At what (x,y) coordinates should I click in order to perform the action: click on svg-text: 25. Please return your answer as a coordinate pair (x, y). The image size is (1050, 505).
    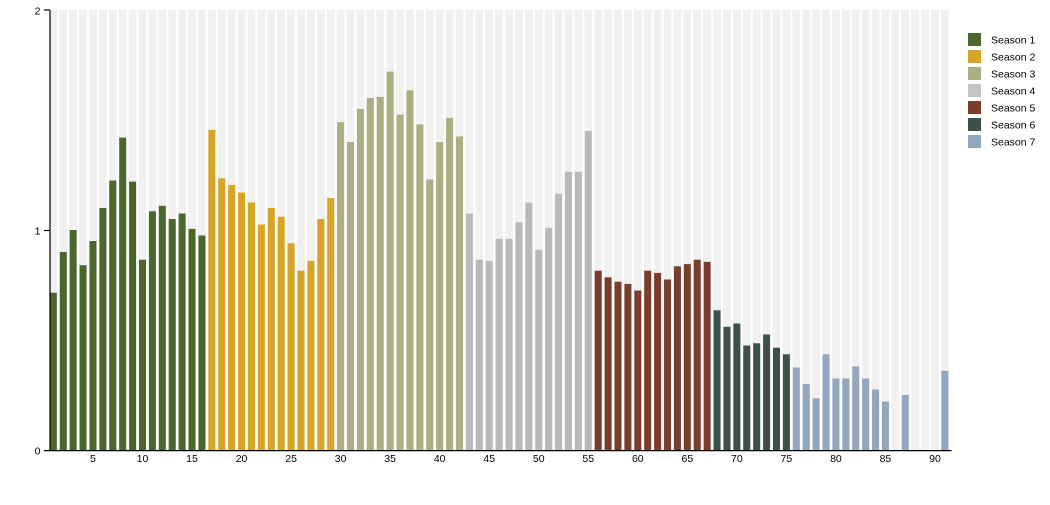
    Looking at the image, I should click on (291, 459).